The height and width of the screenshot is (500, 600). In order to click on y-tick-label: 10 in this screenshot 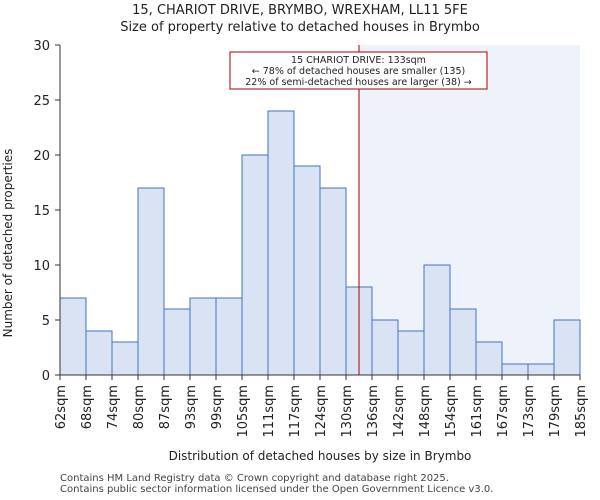, I will do `click(41, 266)`.